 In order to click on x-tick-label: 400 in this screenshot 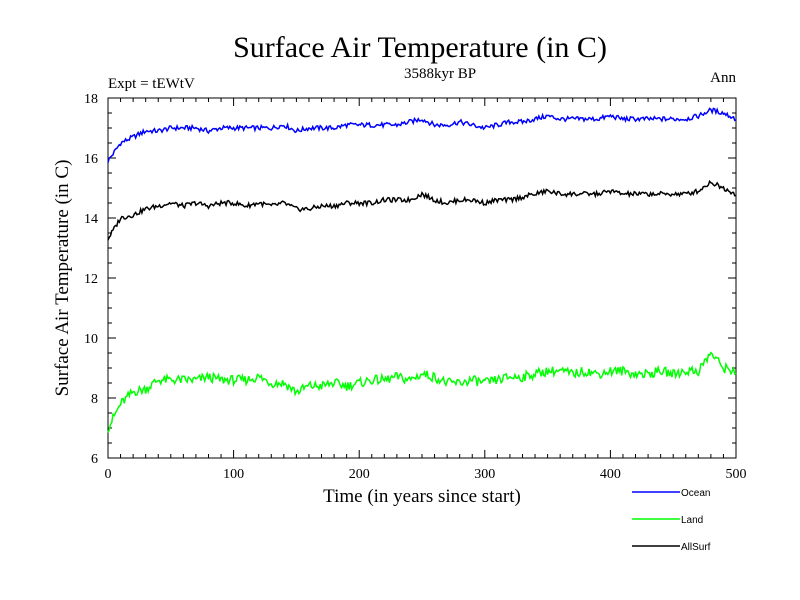, I will do `click(610, 474)`.